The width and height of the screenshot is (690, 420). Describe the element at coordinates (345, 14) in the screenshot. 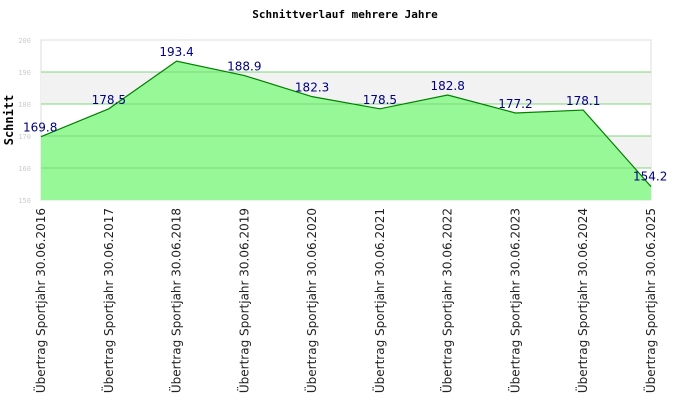

I see `chart-title: Schnittverlauf mehrere Jahre` at that location.